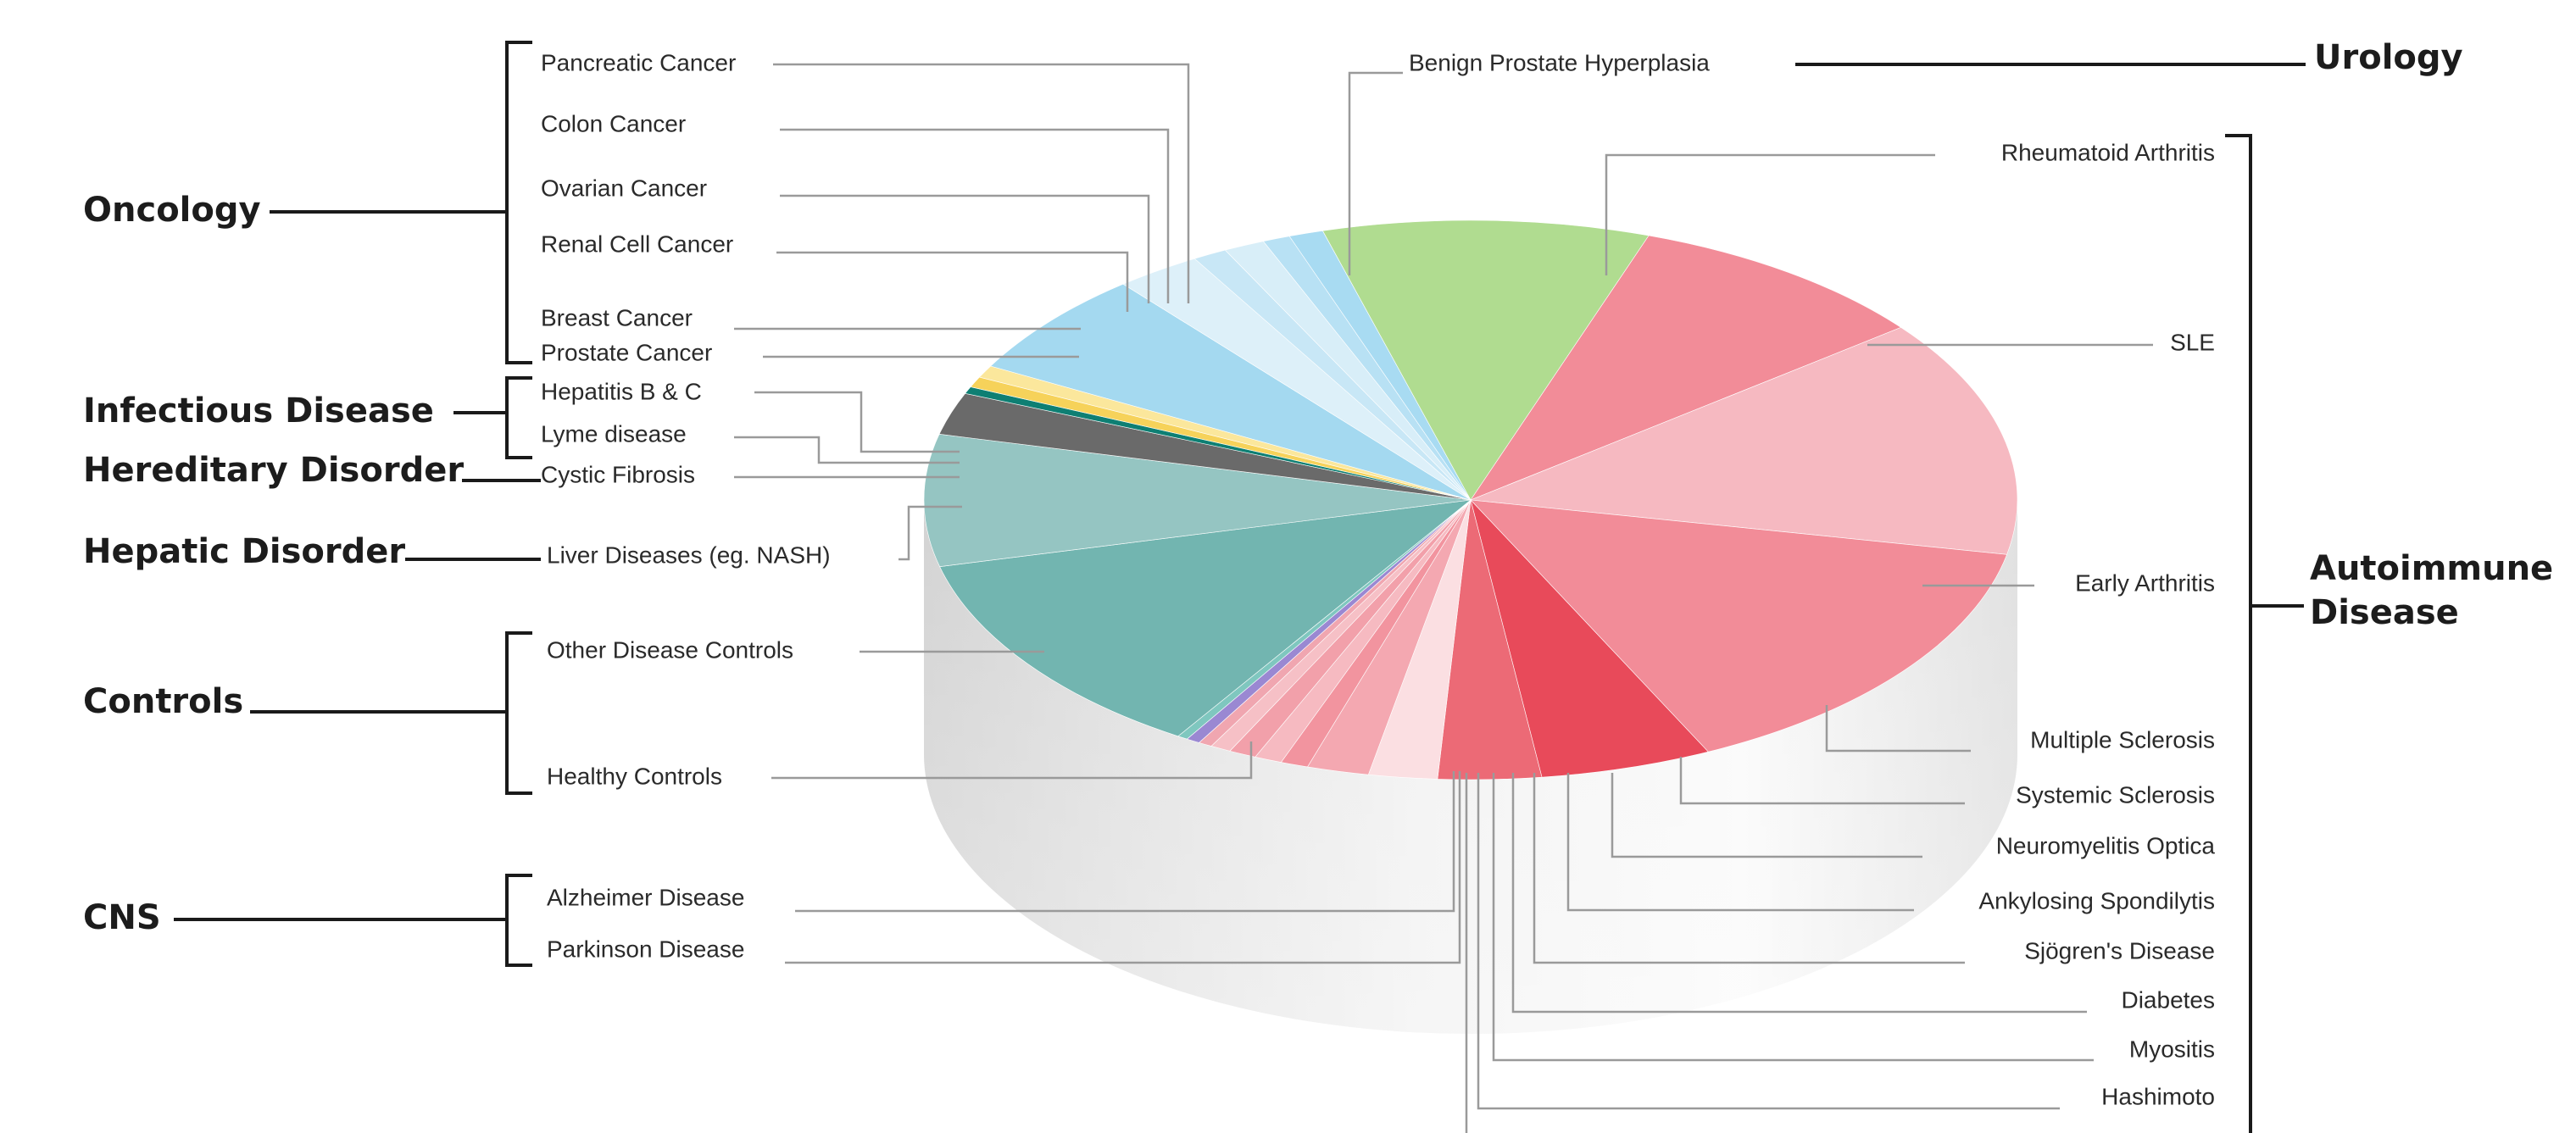 The height and width of the screenshot is (1133, 2576). I want to click on label-hepatitis-b-c: Hepatitis B & C, so click(621, 391).